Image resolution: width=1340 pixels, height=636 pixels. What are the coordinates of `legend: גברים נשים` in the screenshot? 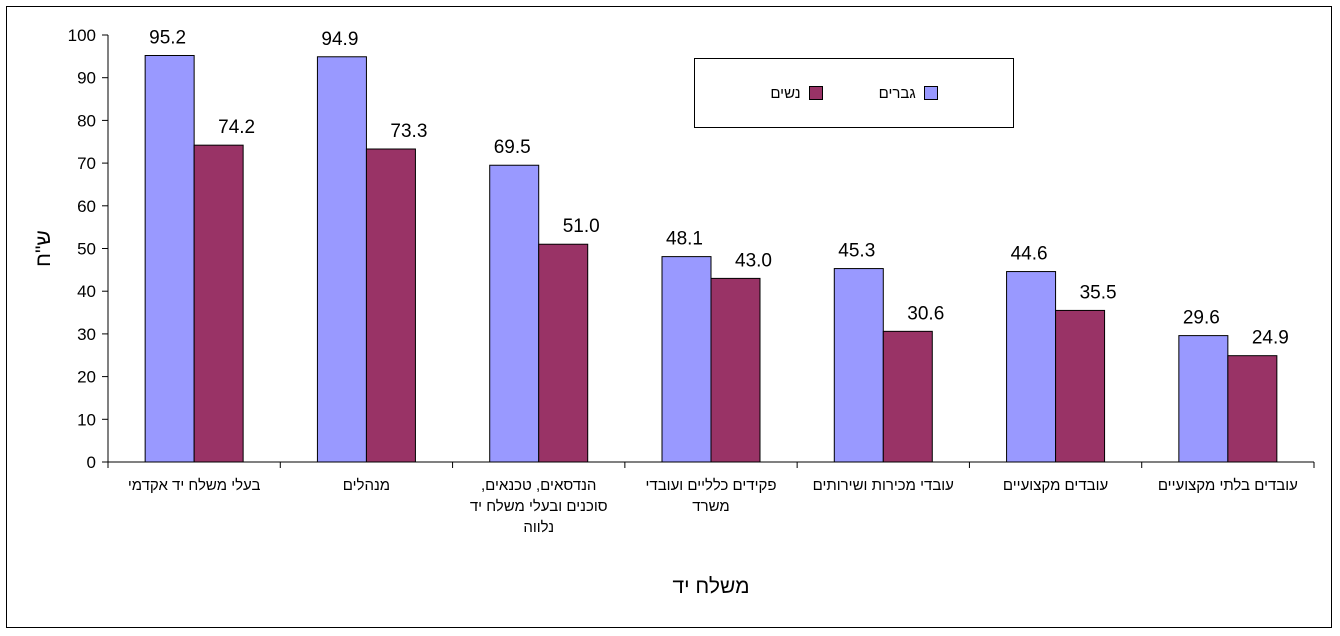 It's located at (854, 93).